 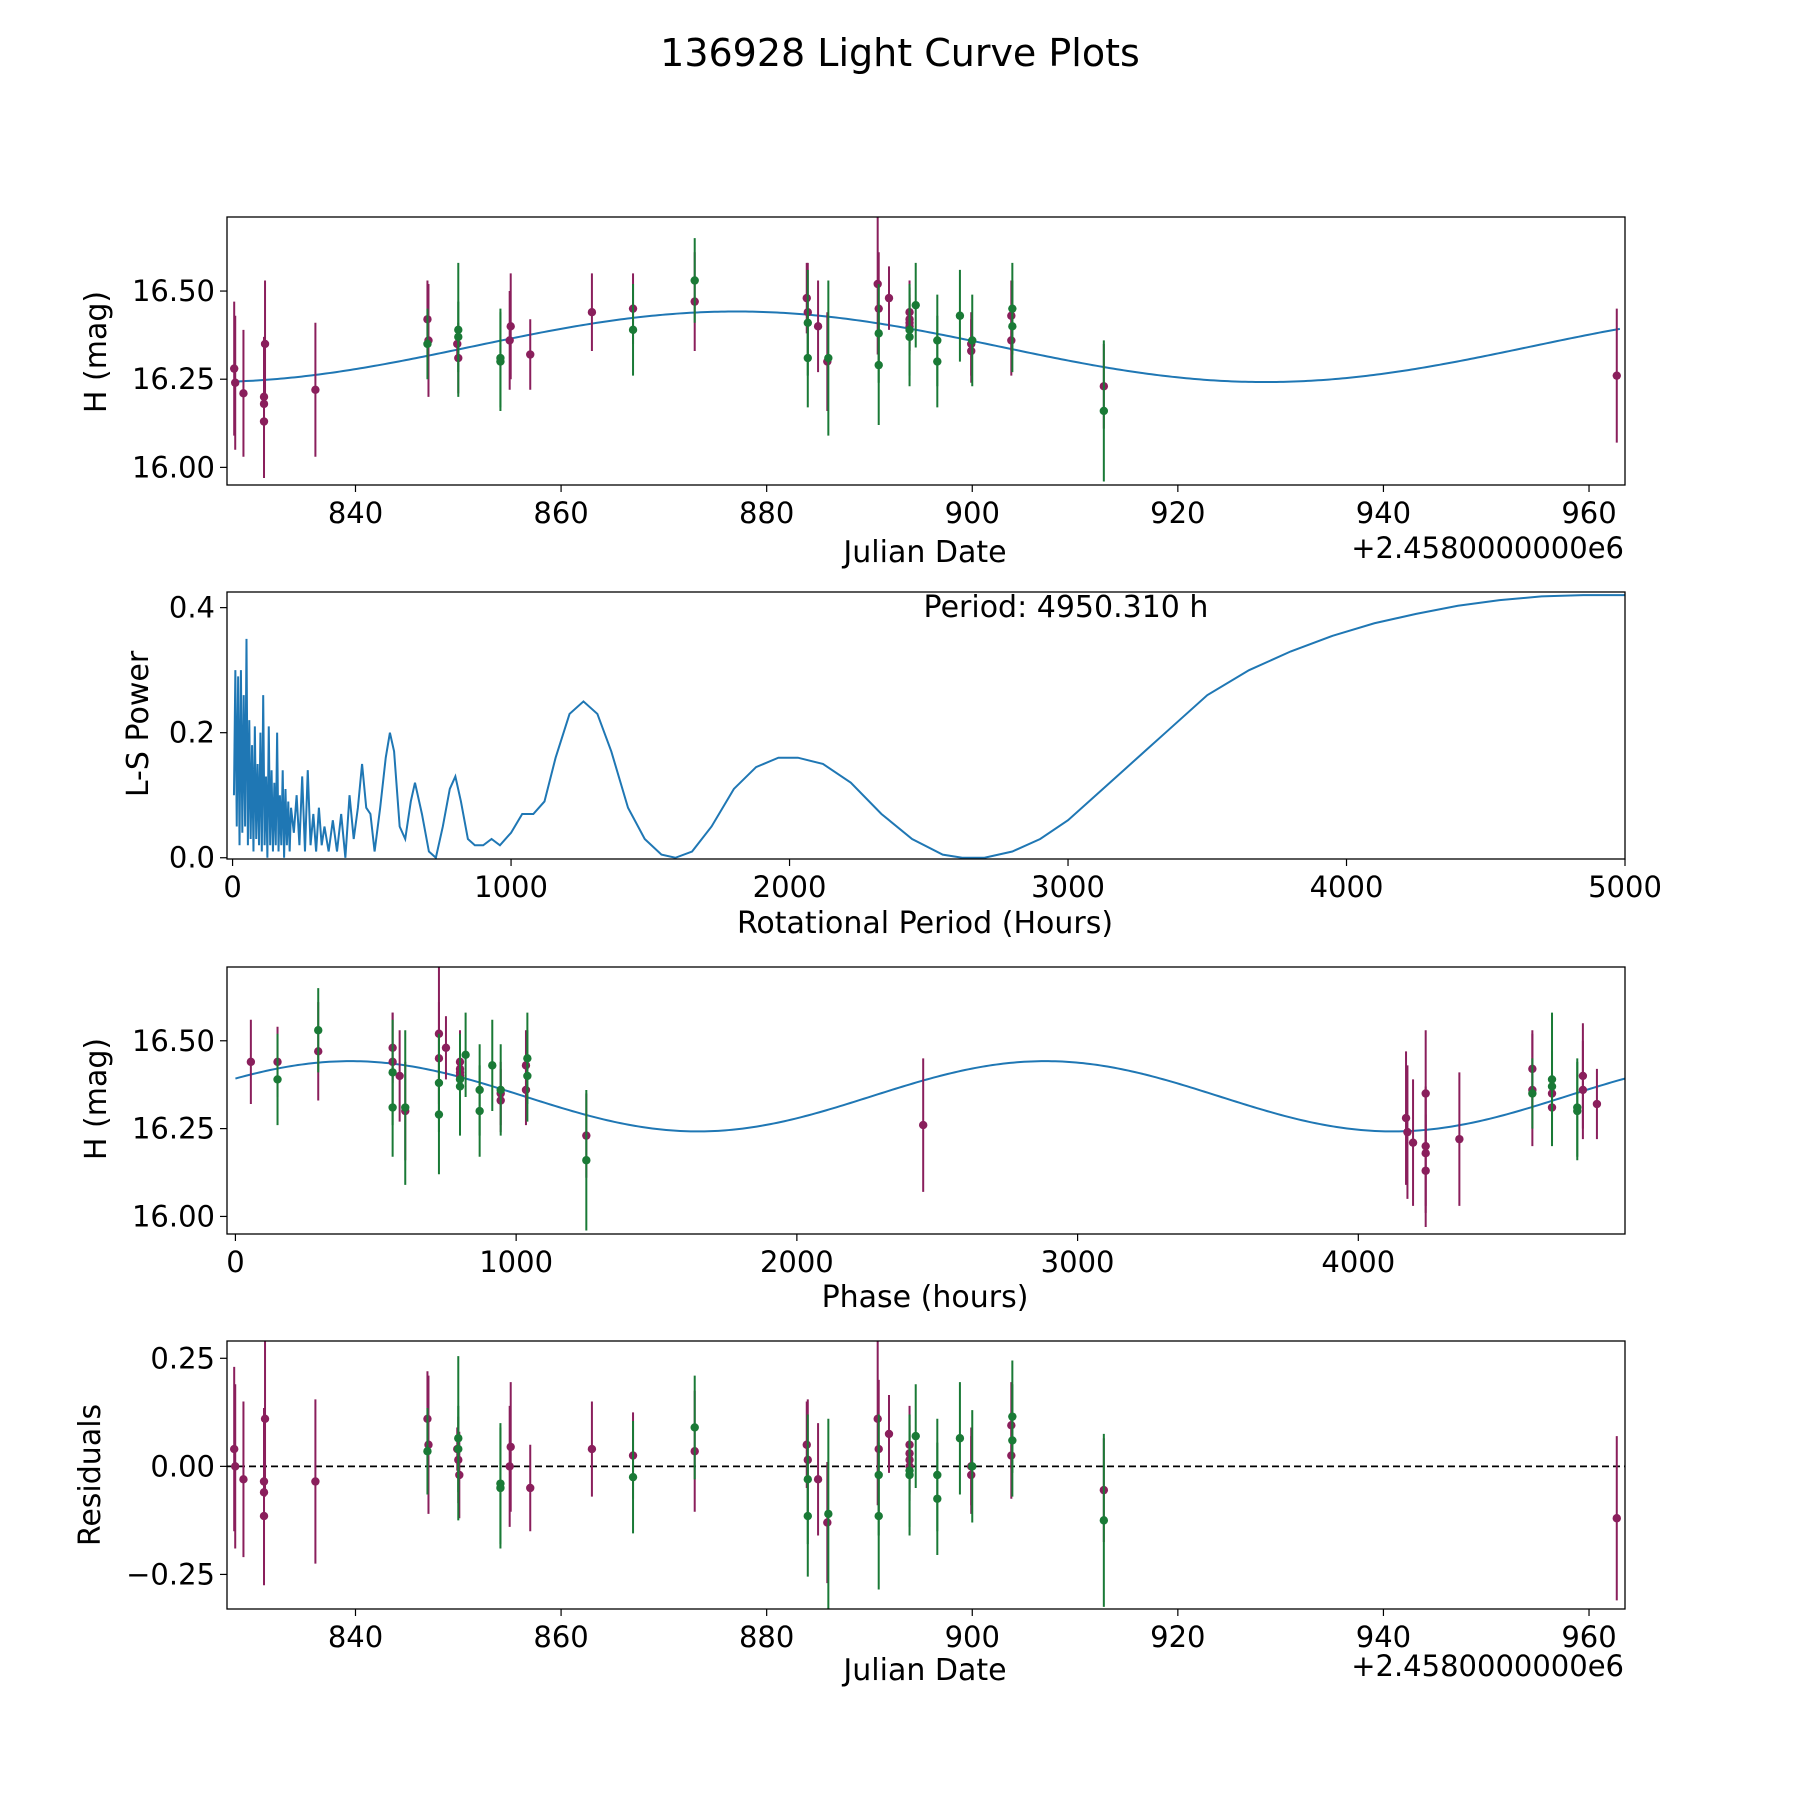 I want to click on lightcurve-plot-area, so click(x=925, y=349).